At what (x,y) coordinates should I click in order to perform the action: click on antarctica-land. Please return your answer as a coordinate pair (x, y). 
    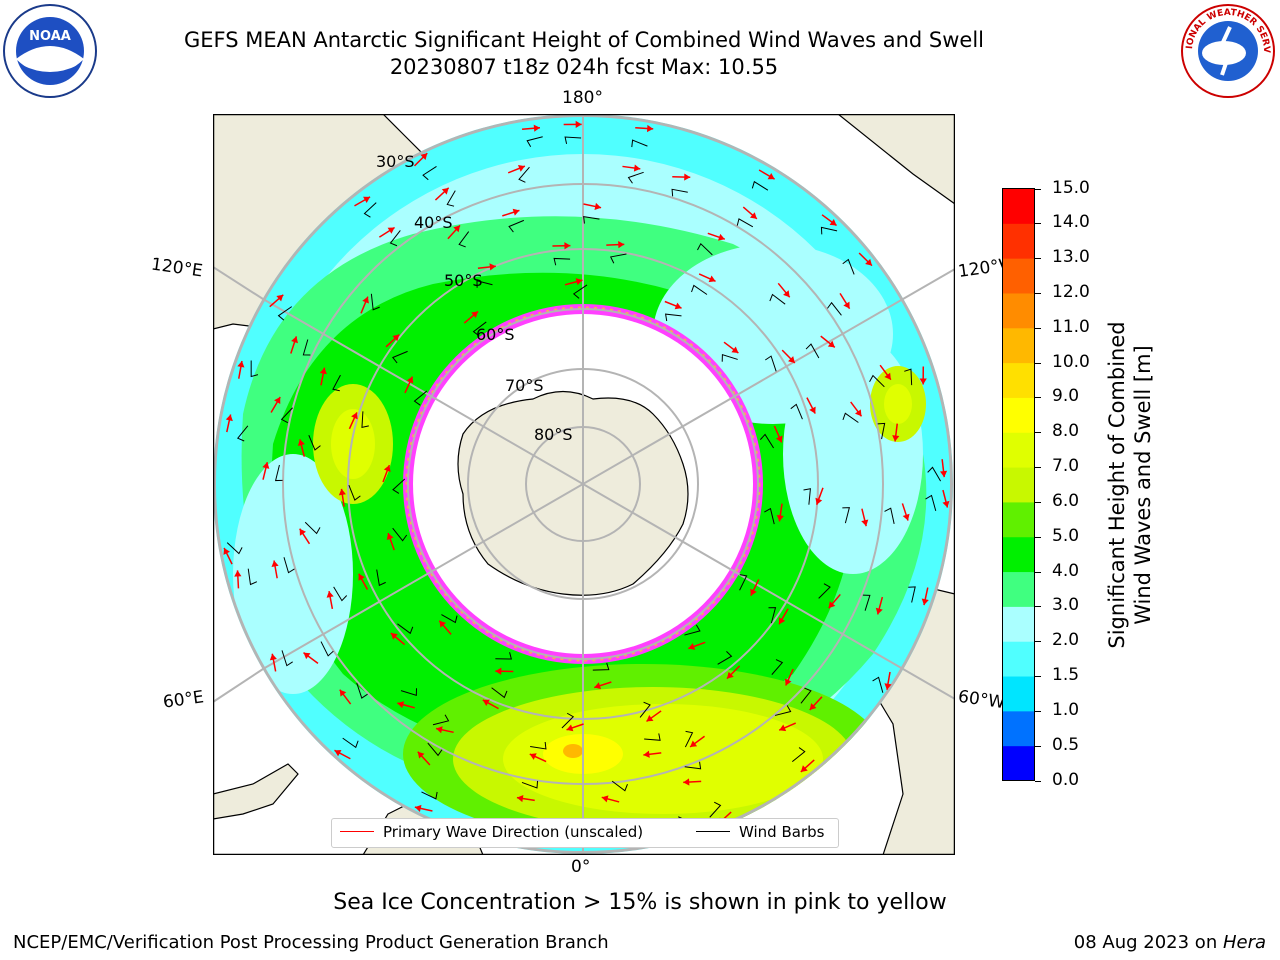
    Looking at the image, I should click on (573, 493).